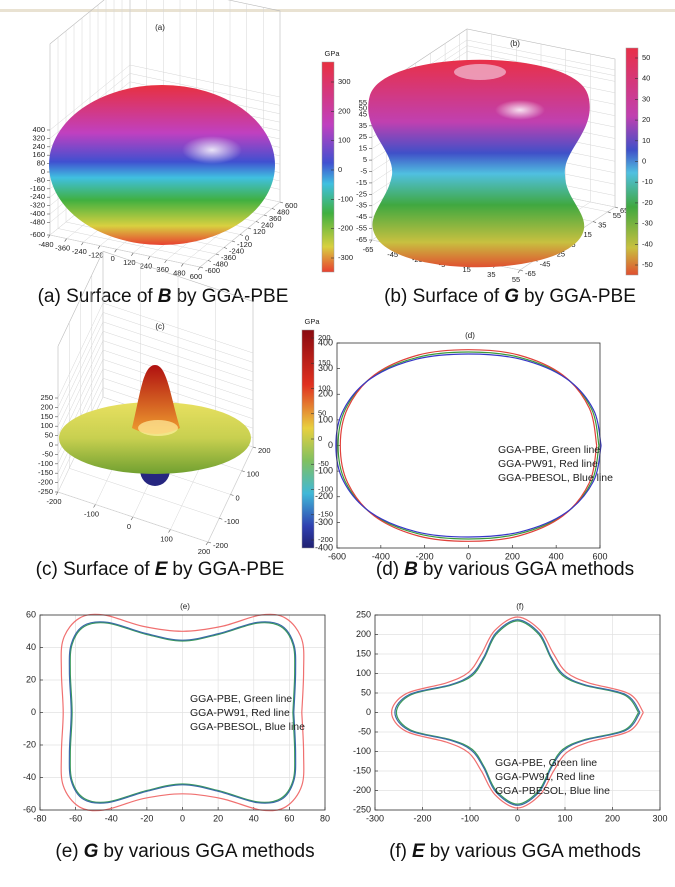 The image size is (675, 887). I want to click on z-tick-label: 35, so click(363, 125).